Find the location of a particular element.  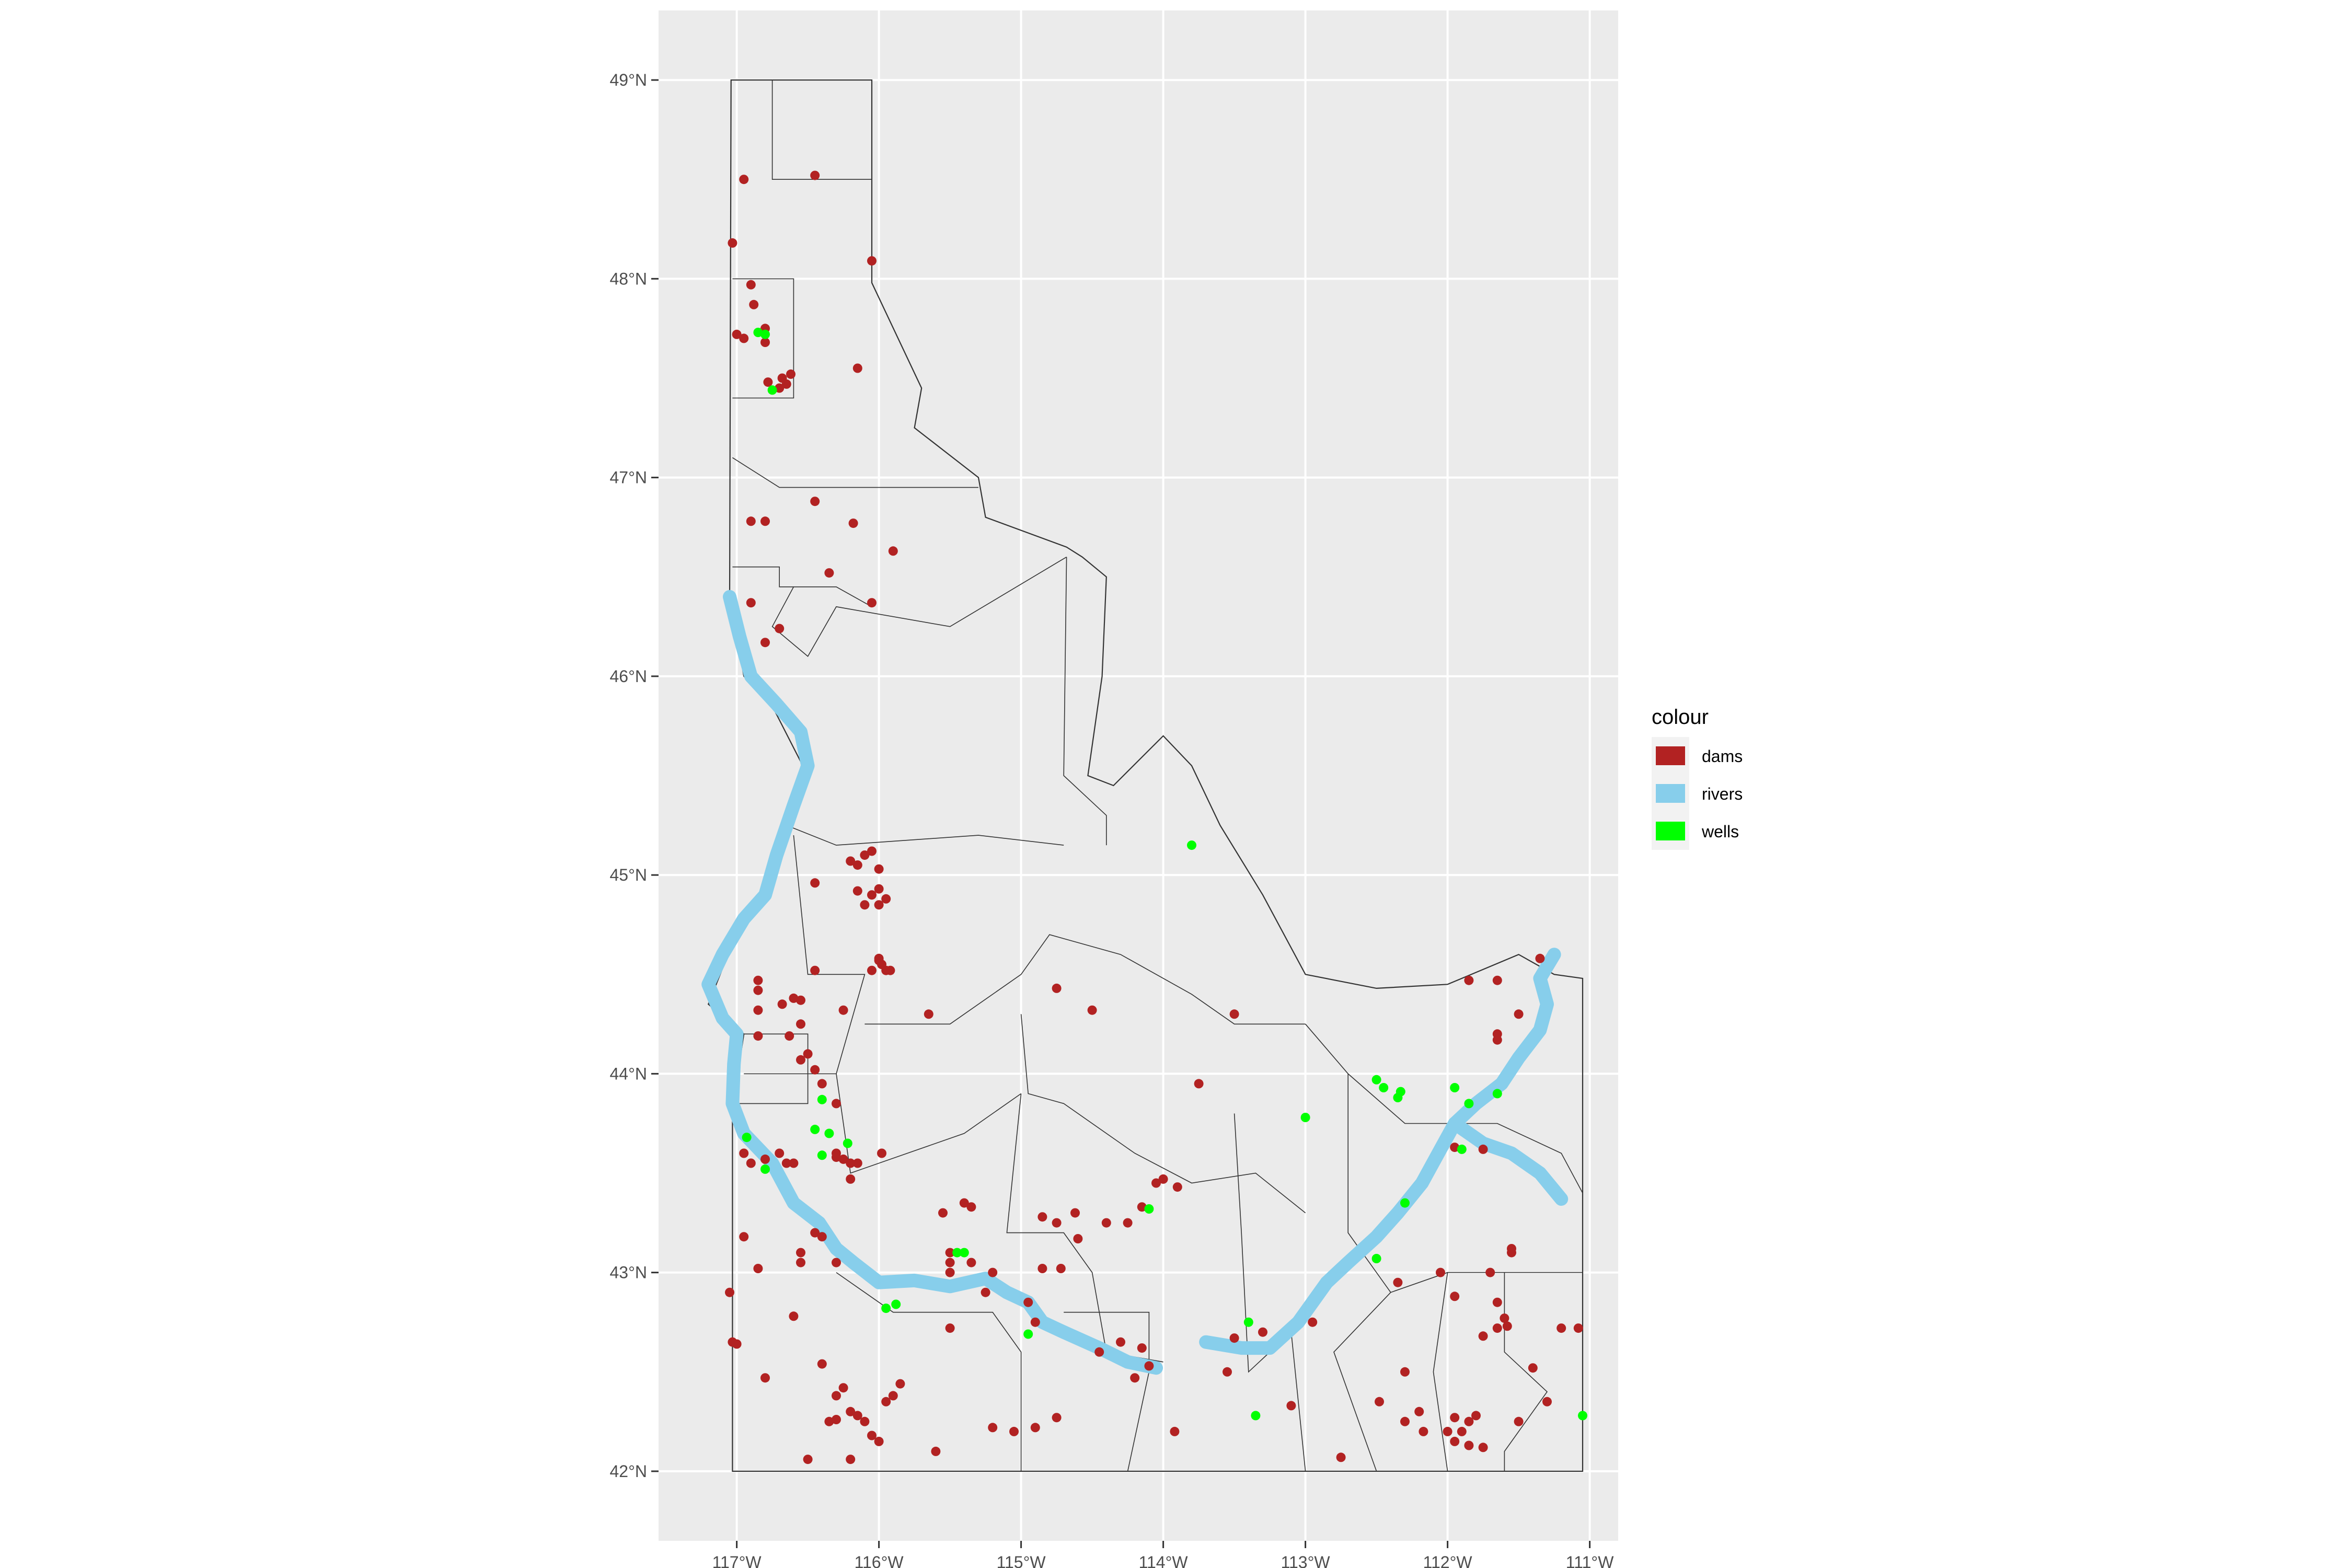

x-tick-label-3: 114°W is located at coordinates (1164, 1560).